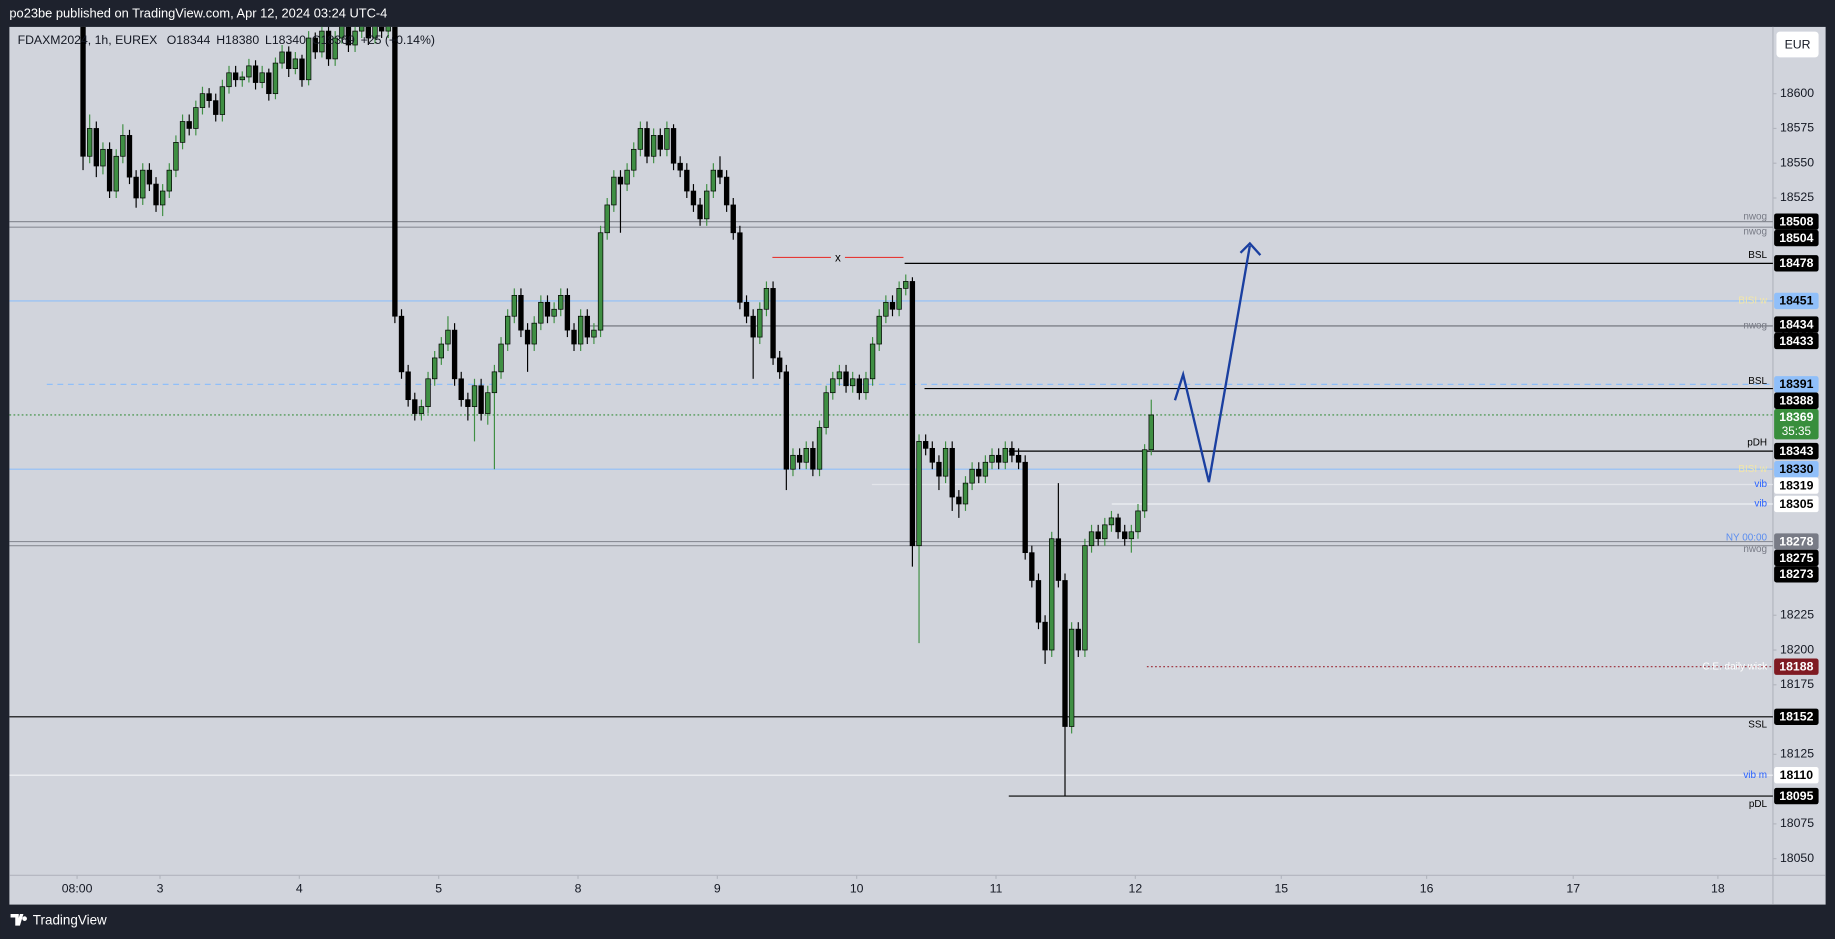  I want to click on currency-button, so click(1797, 44).